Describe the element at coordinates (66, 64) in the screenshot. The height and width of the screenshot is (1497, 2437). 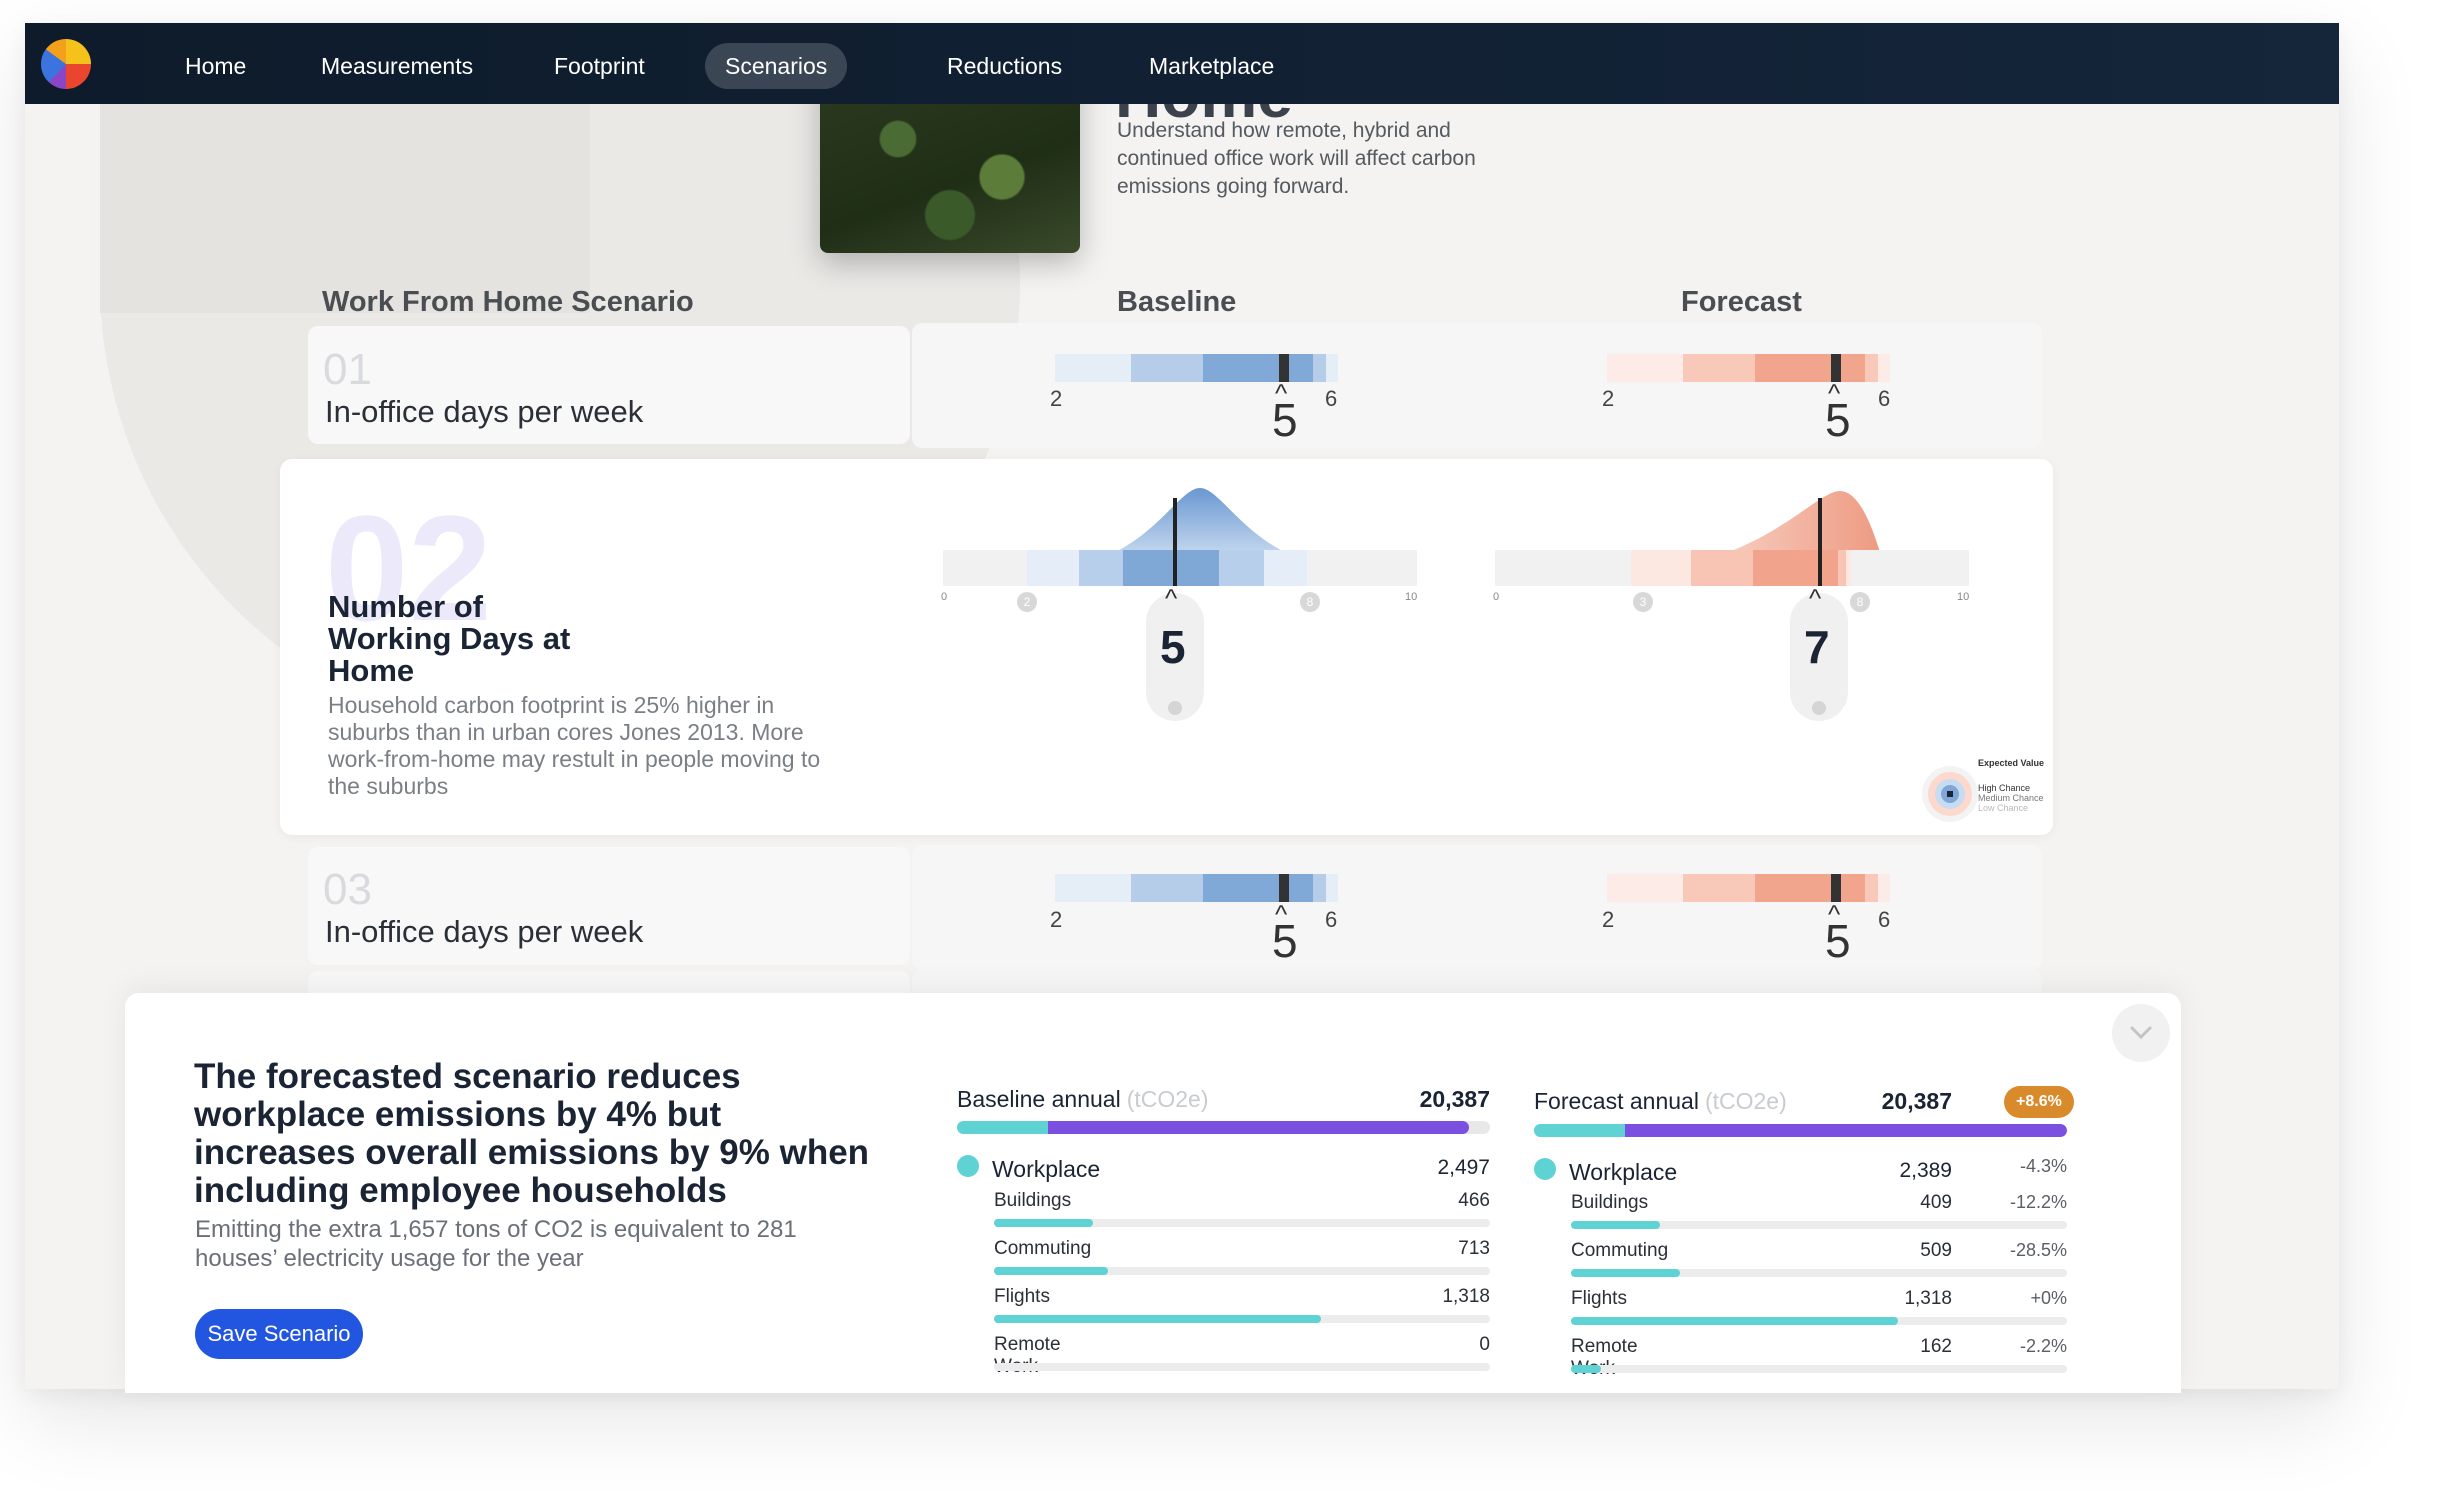
I see `logo-icon` at that location.